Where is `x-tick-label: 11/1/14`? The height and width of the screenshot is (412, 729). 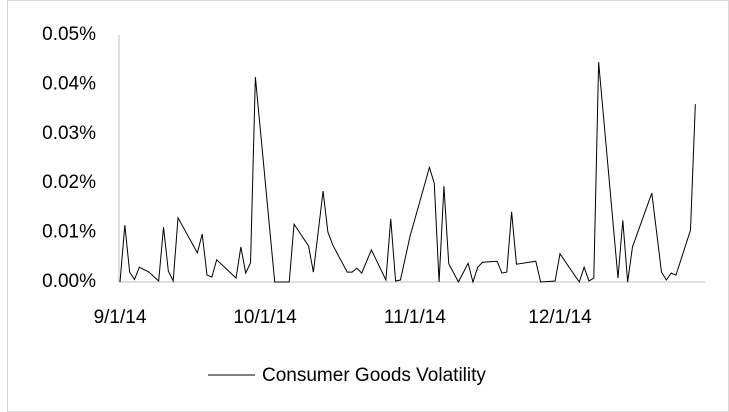
x-tick-label: 11/1/14 is located at coordinates (415, 317).